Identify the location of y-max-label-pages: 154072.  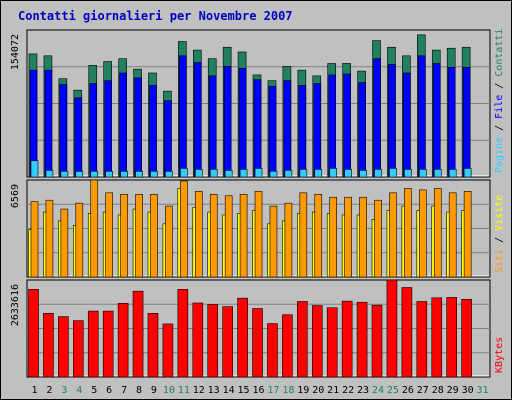
(15, 52).